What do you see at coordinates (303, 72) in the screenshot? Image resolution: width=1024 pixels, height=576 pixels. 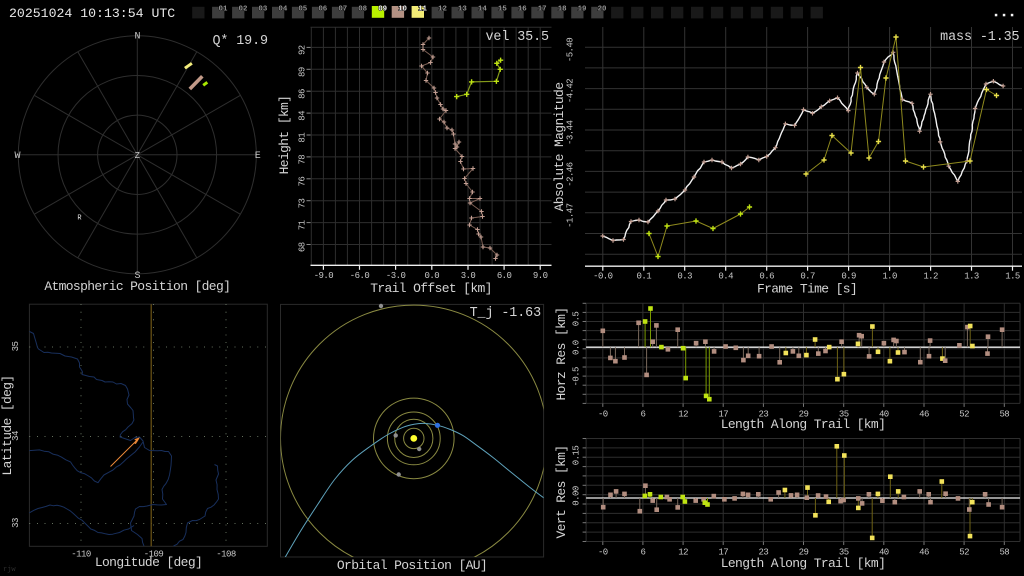 I see `svg-text: 89` at bounding box center [303, 72].